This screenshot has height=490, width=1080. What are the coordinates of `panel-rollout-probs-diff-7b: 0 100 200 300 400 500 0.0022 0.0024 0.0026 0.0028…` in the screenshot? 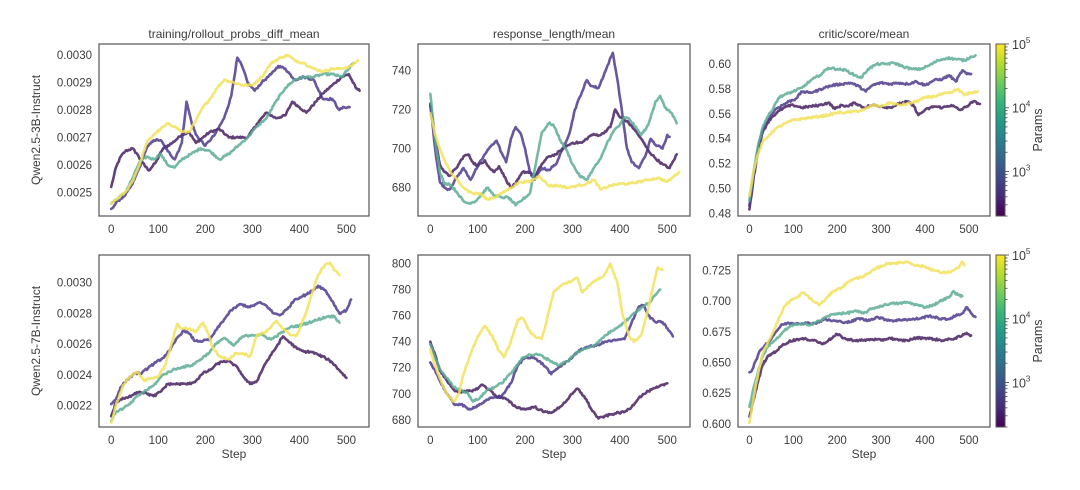 It's located at (213, 350).